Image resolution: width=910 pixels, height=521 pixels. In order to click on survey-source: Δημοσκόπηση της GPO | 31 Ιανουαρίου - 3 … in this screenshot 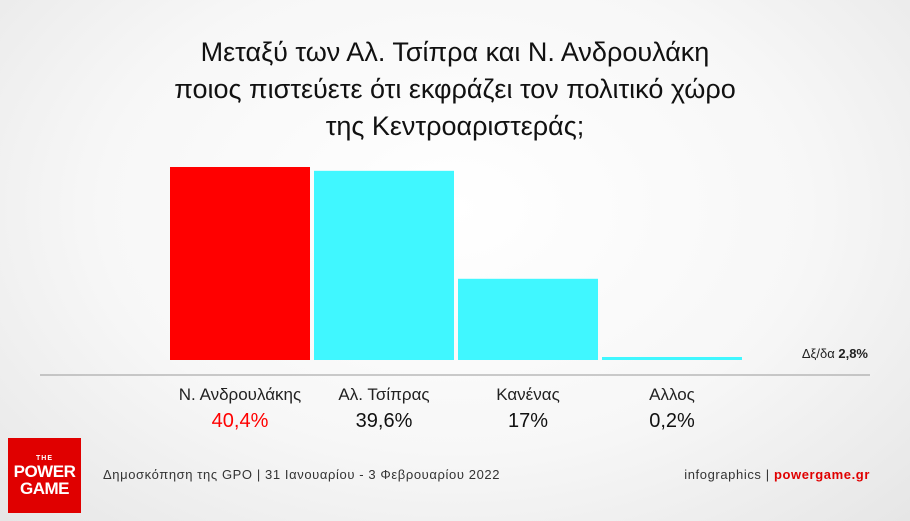, I will do `click(302, 474)`.